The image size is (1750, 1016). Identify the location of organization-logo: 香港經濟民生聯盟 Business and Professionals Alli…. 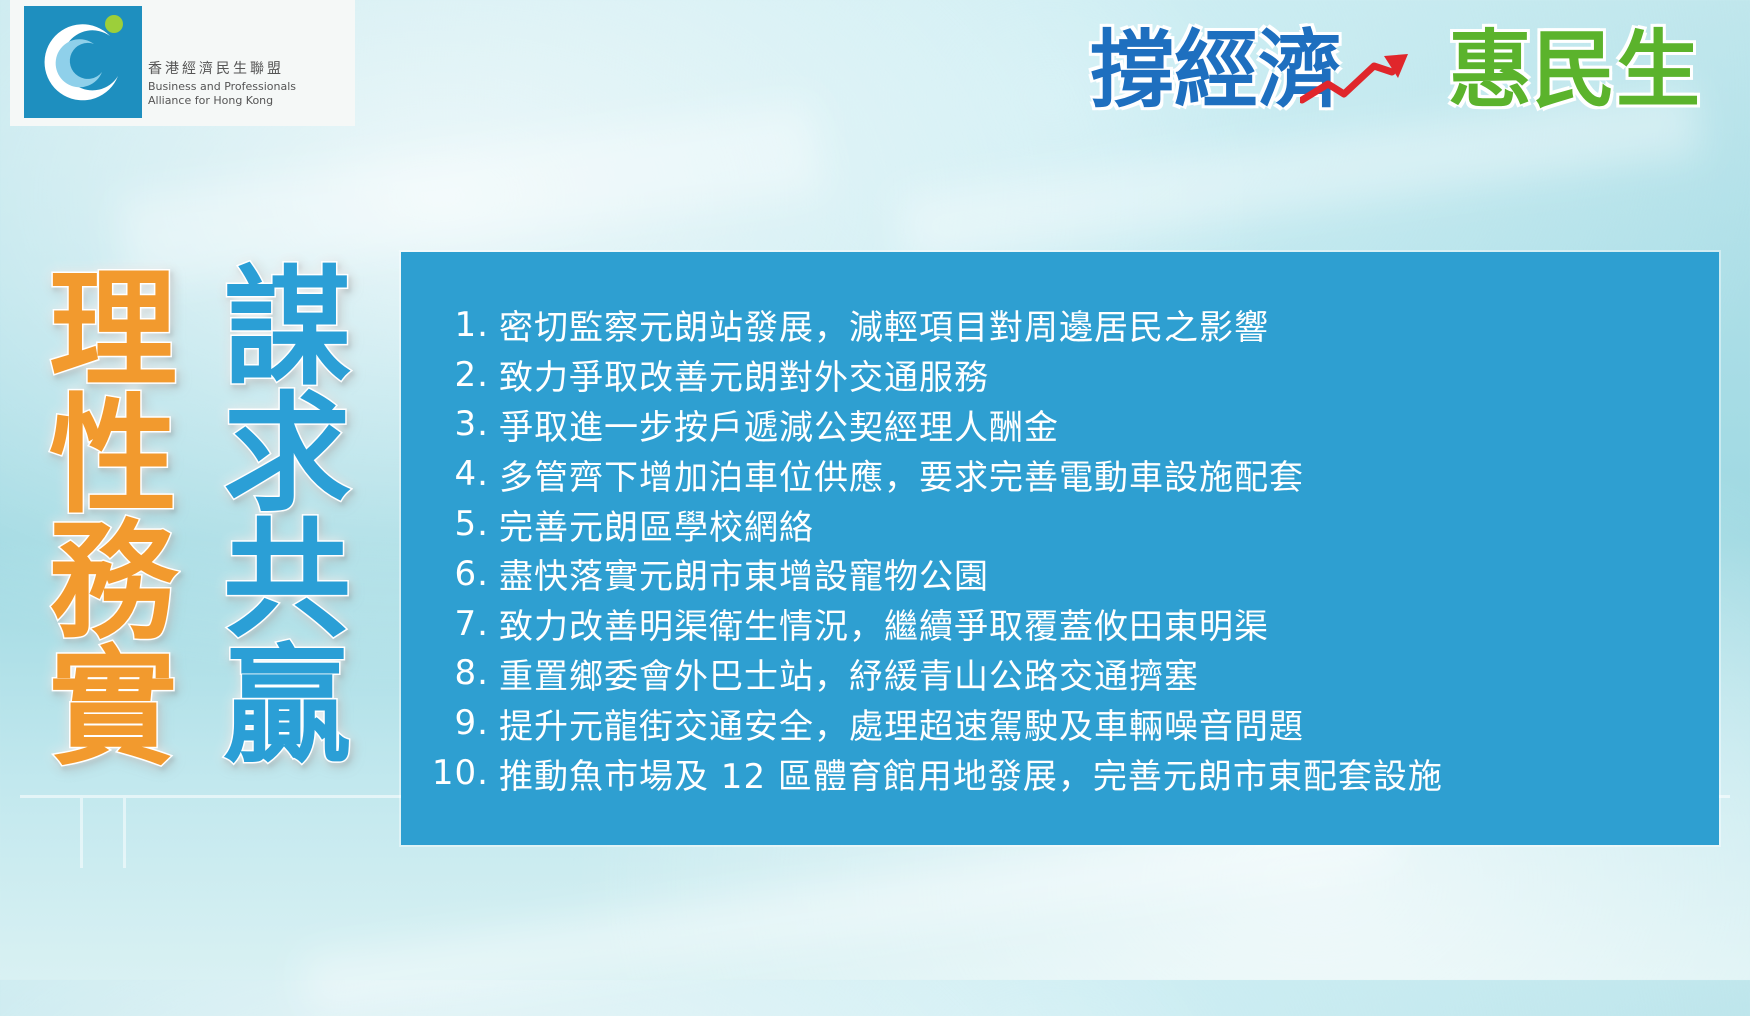
(182, 63).